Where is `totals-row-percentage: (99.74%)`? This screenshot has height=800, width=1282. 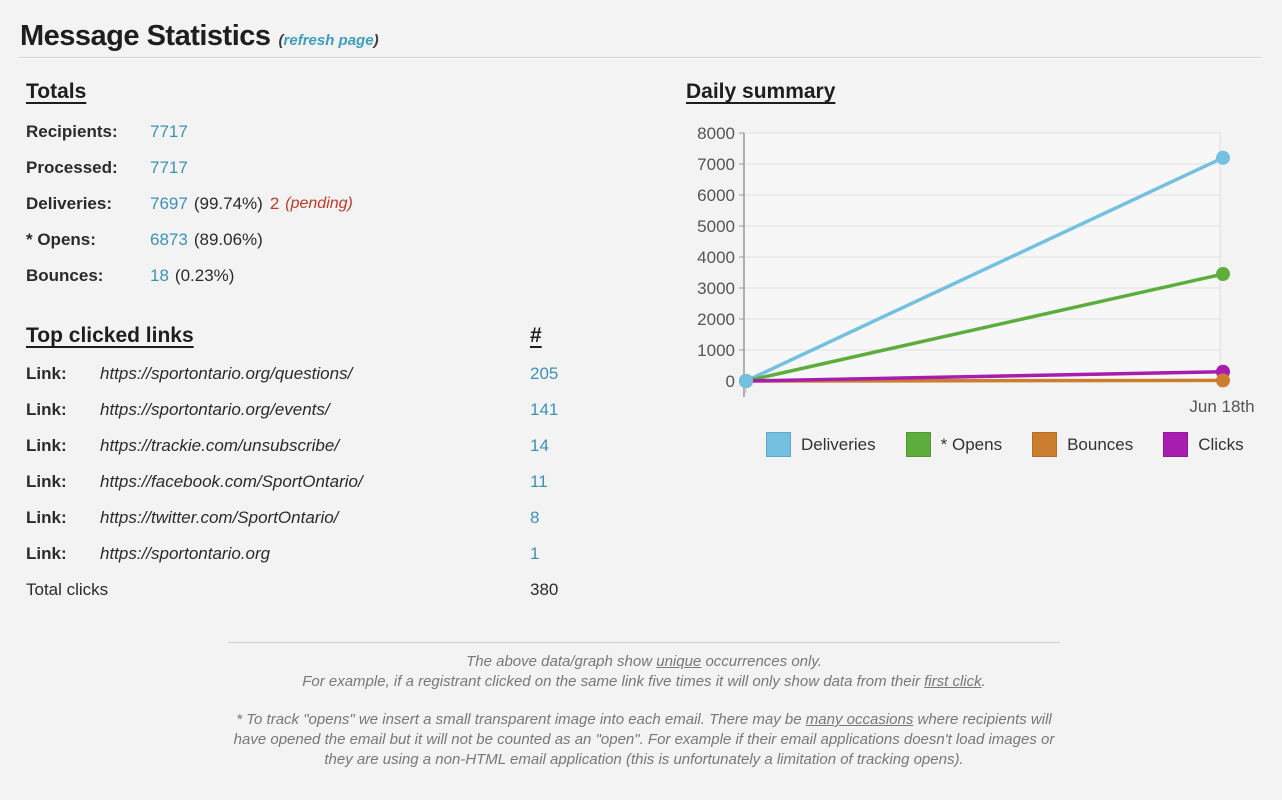 totals-row-percentage: (99.74%) is located at coordinates (228, 203).